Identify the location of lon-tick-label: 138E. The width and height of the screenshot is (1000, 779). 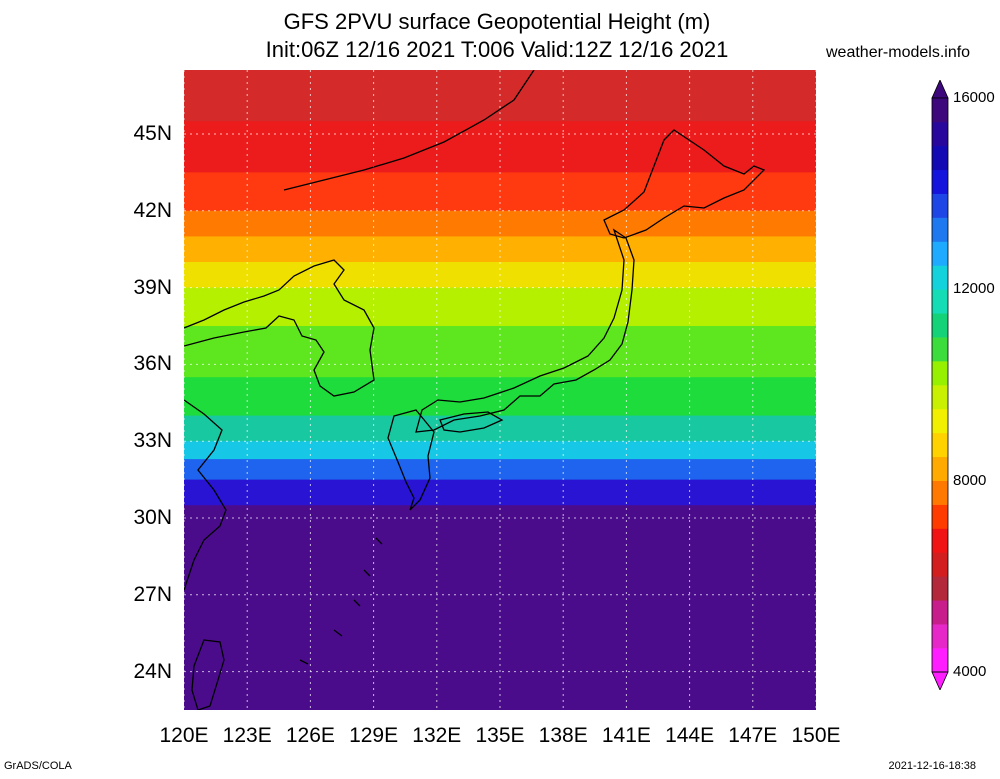
(563, 735).